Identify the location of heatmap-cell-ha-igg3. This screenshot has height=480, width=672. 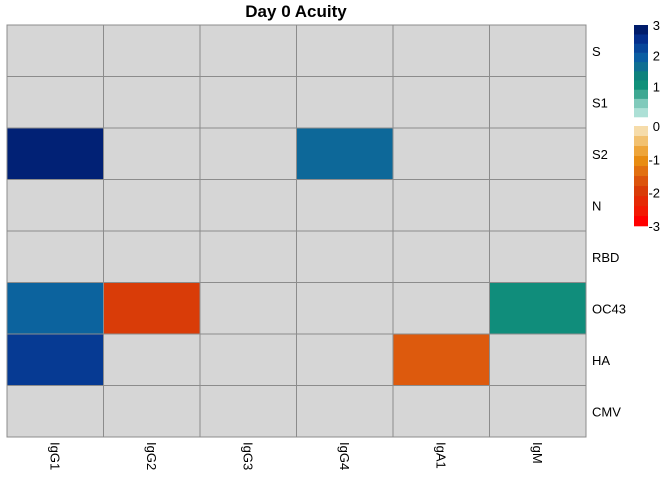
(248, 359).